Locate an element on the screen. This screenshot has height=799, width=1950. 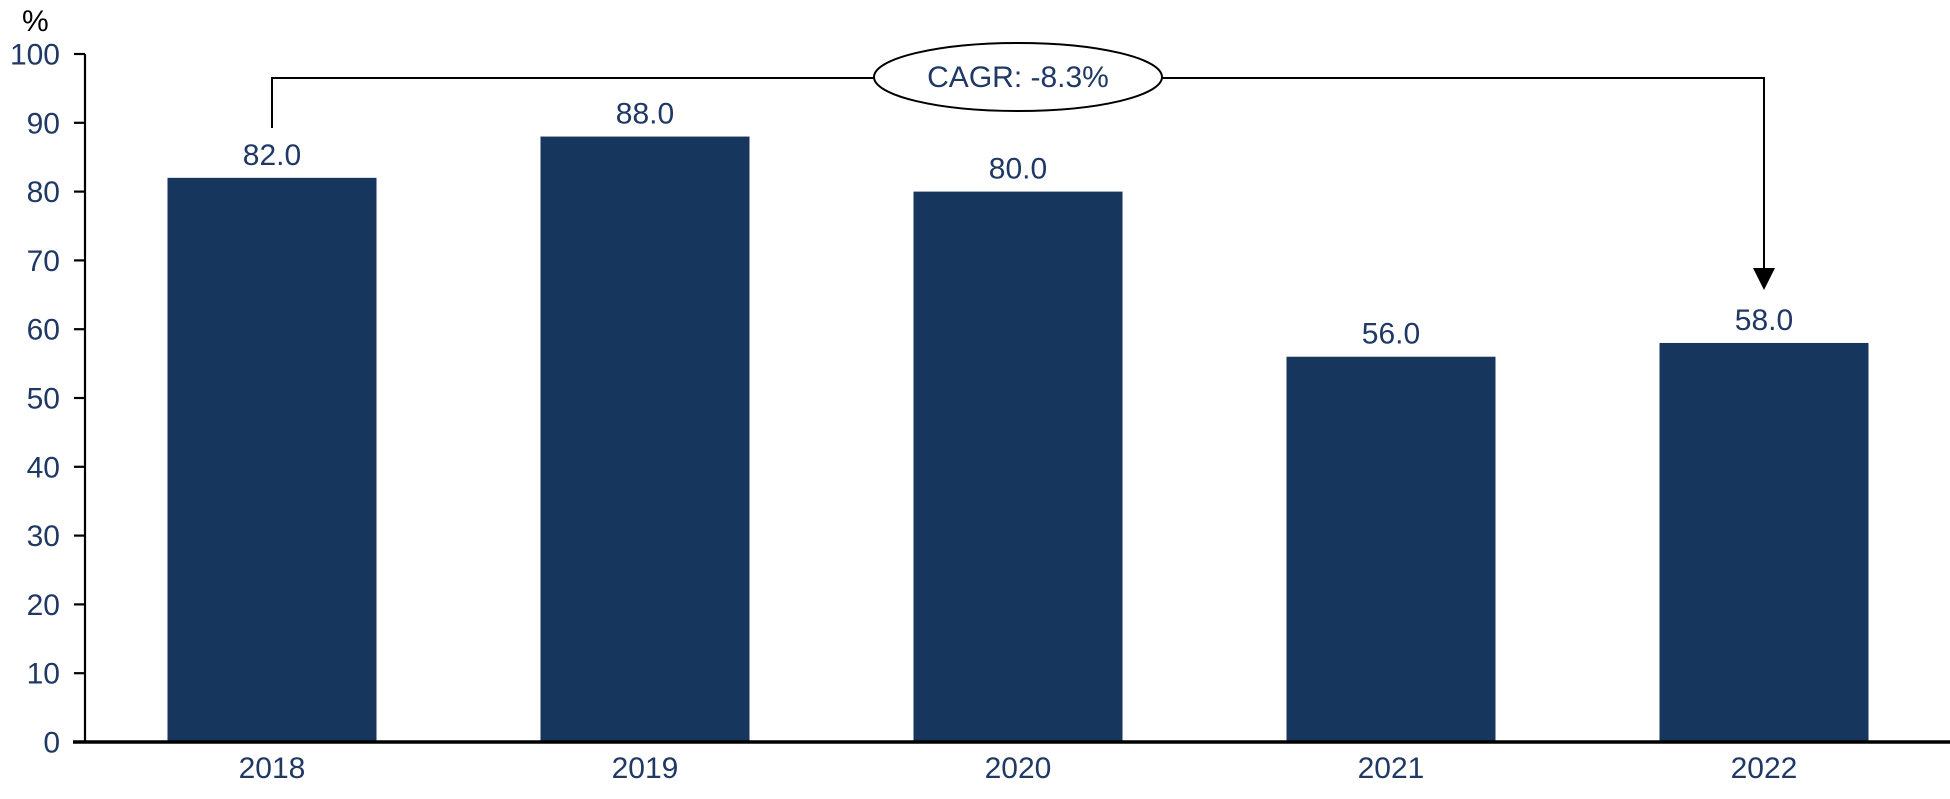
bar-2021 is located at coordinates (1391, 549).